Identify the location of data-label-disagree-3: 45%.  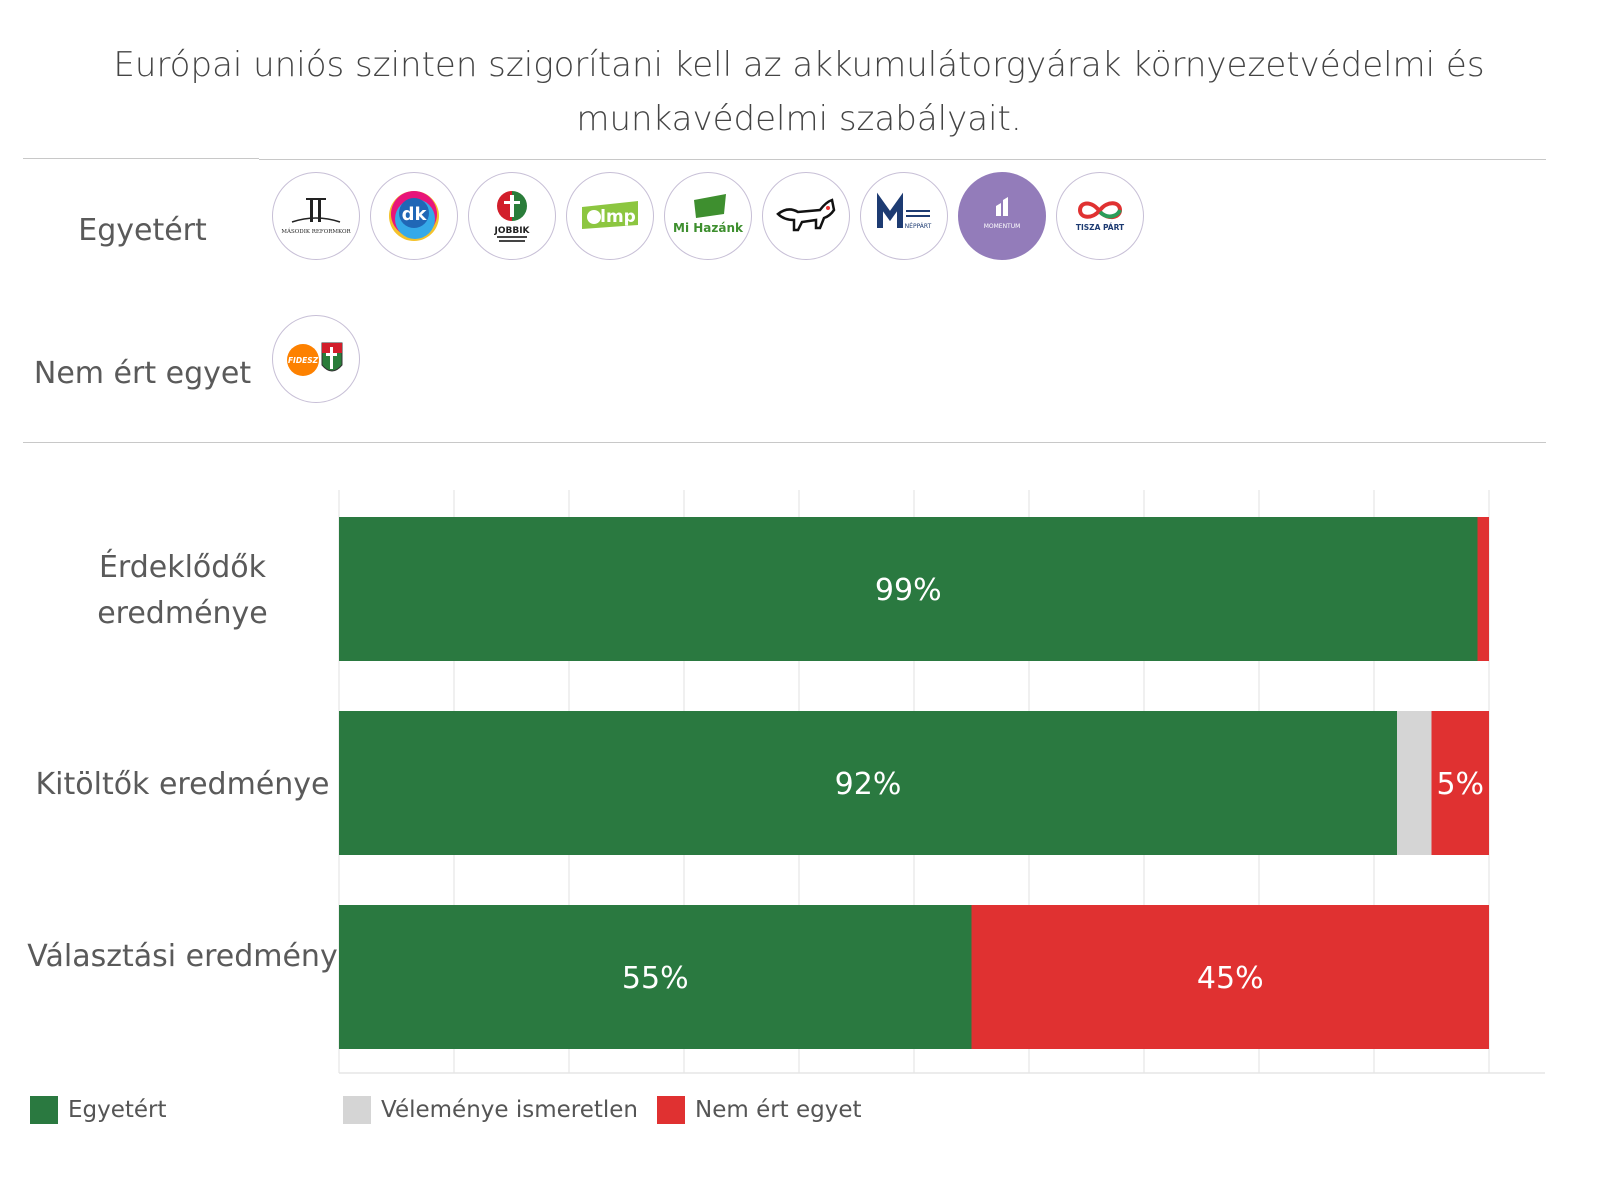
(1230, 978).